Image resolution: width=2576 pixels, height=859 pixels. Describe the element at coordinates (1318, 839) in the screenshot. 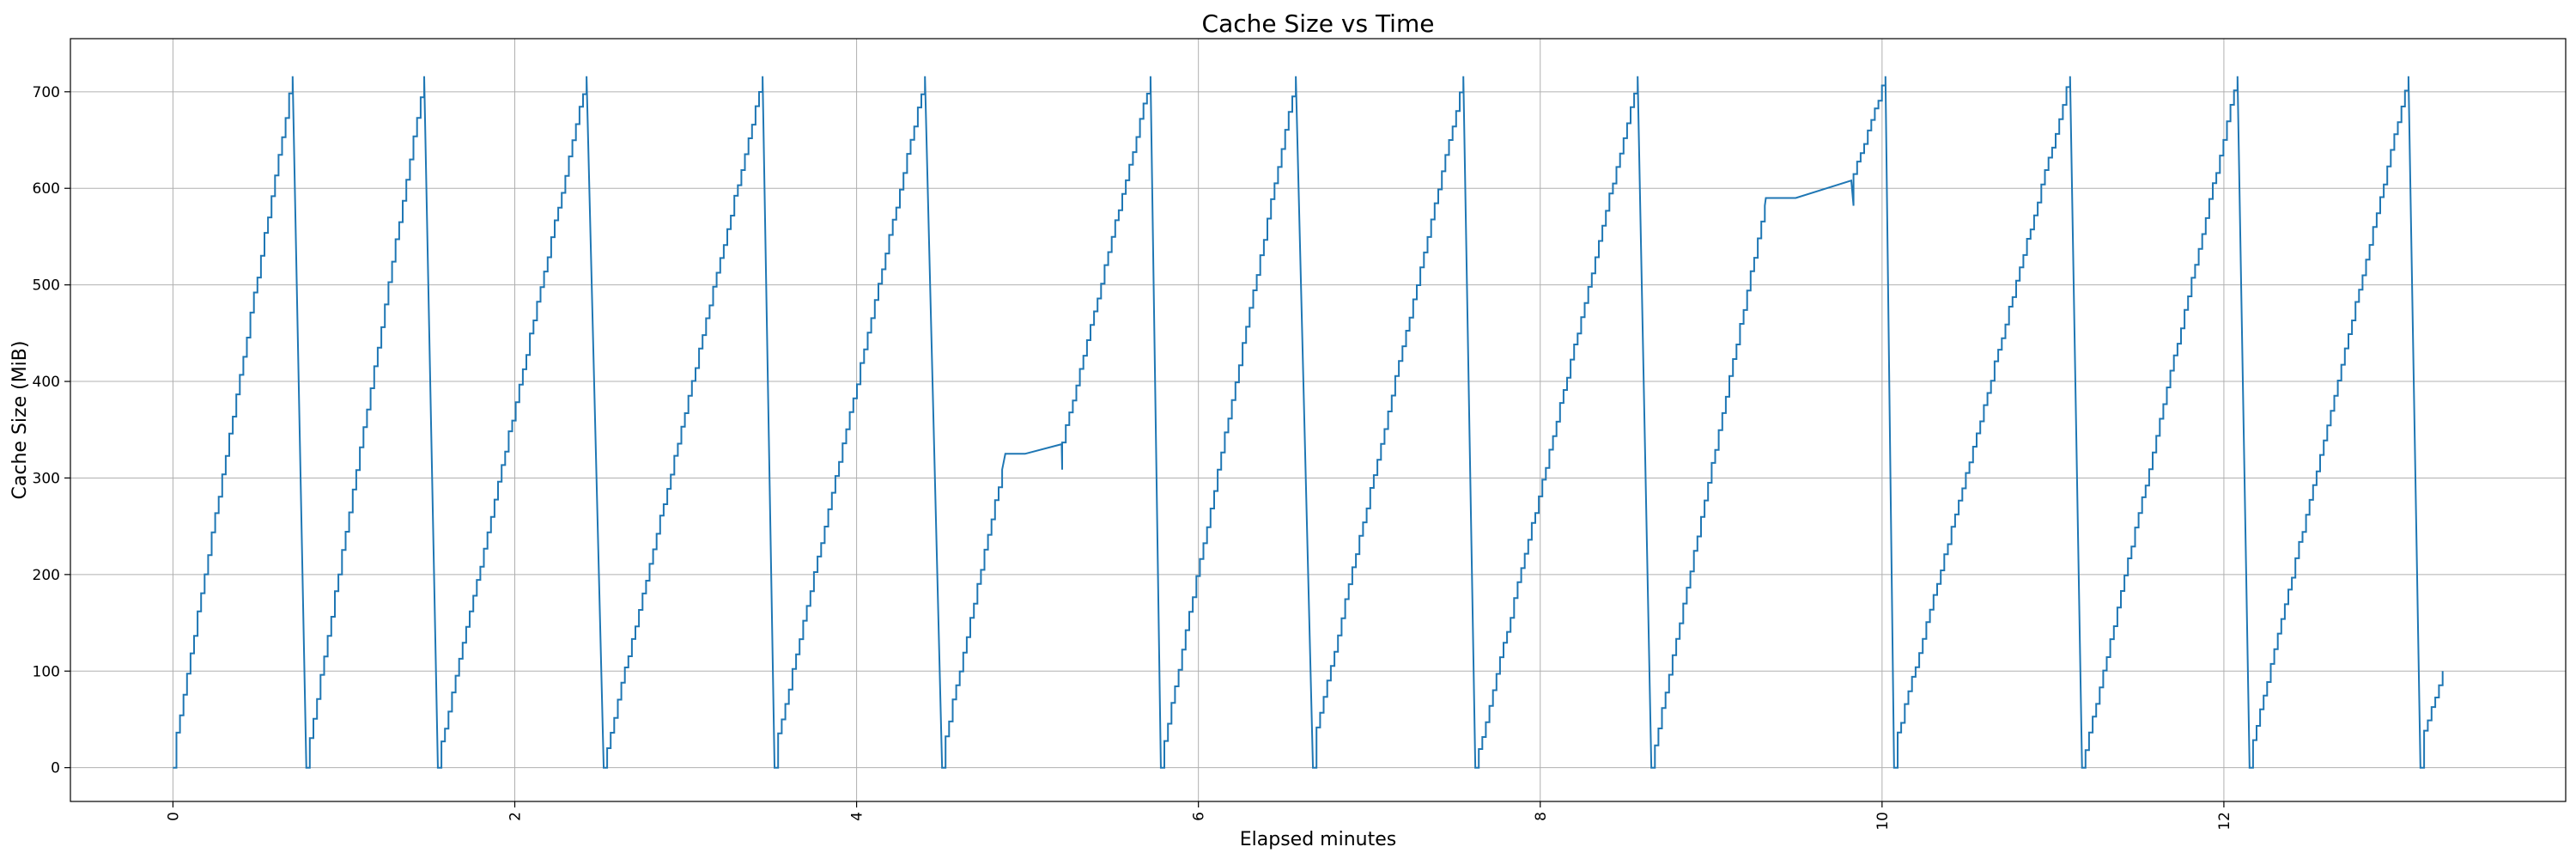

I see `x-axis-label: Elapsed minutes` at that location.